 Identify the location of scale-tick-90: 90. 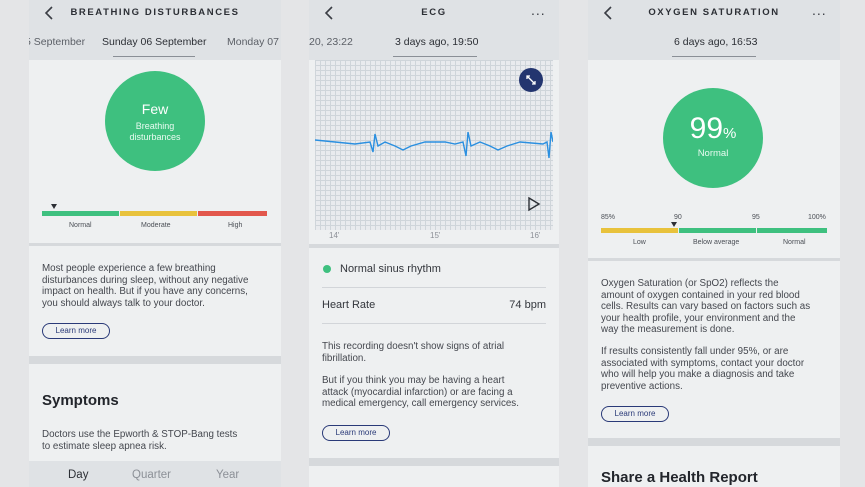
(678, 217).